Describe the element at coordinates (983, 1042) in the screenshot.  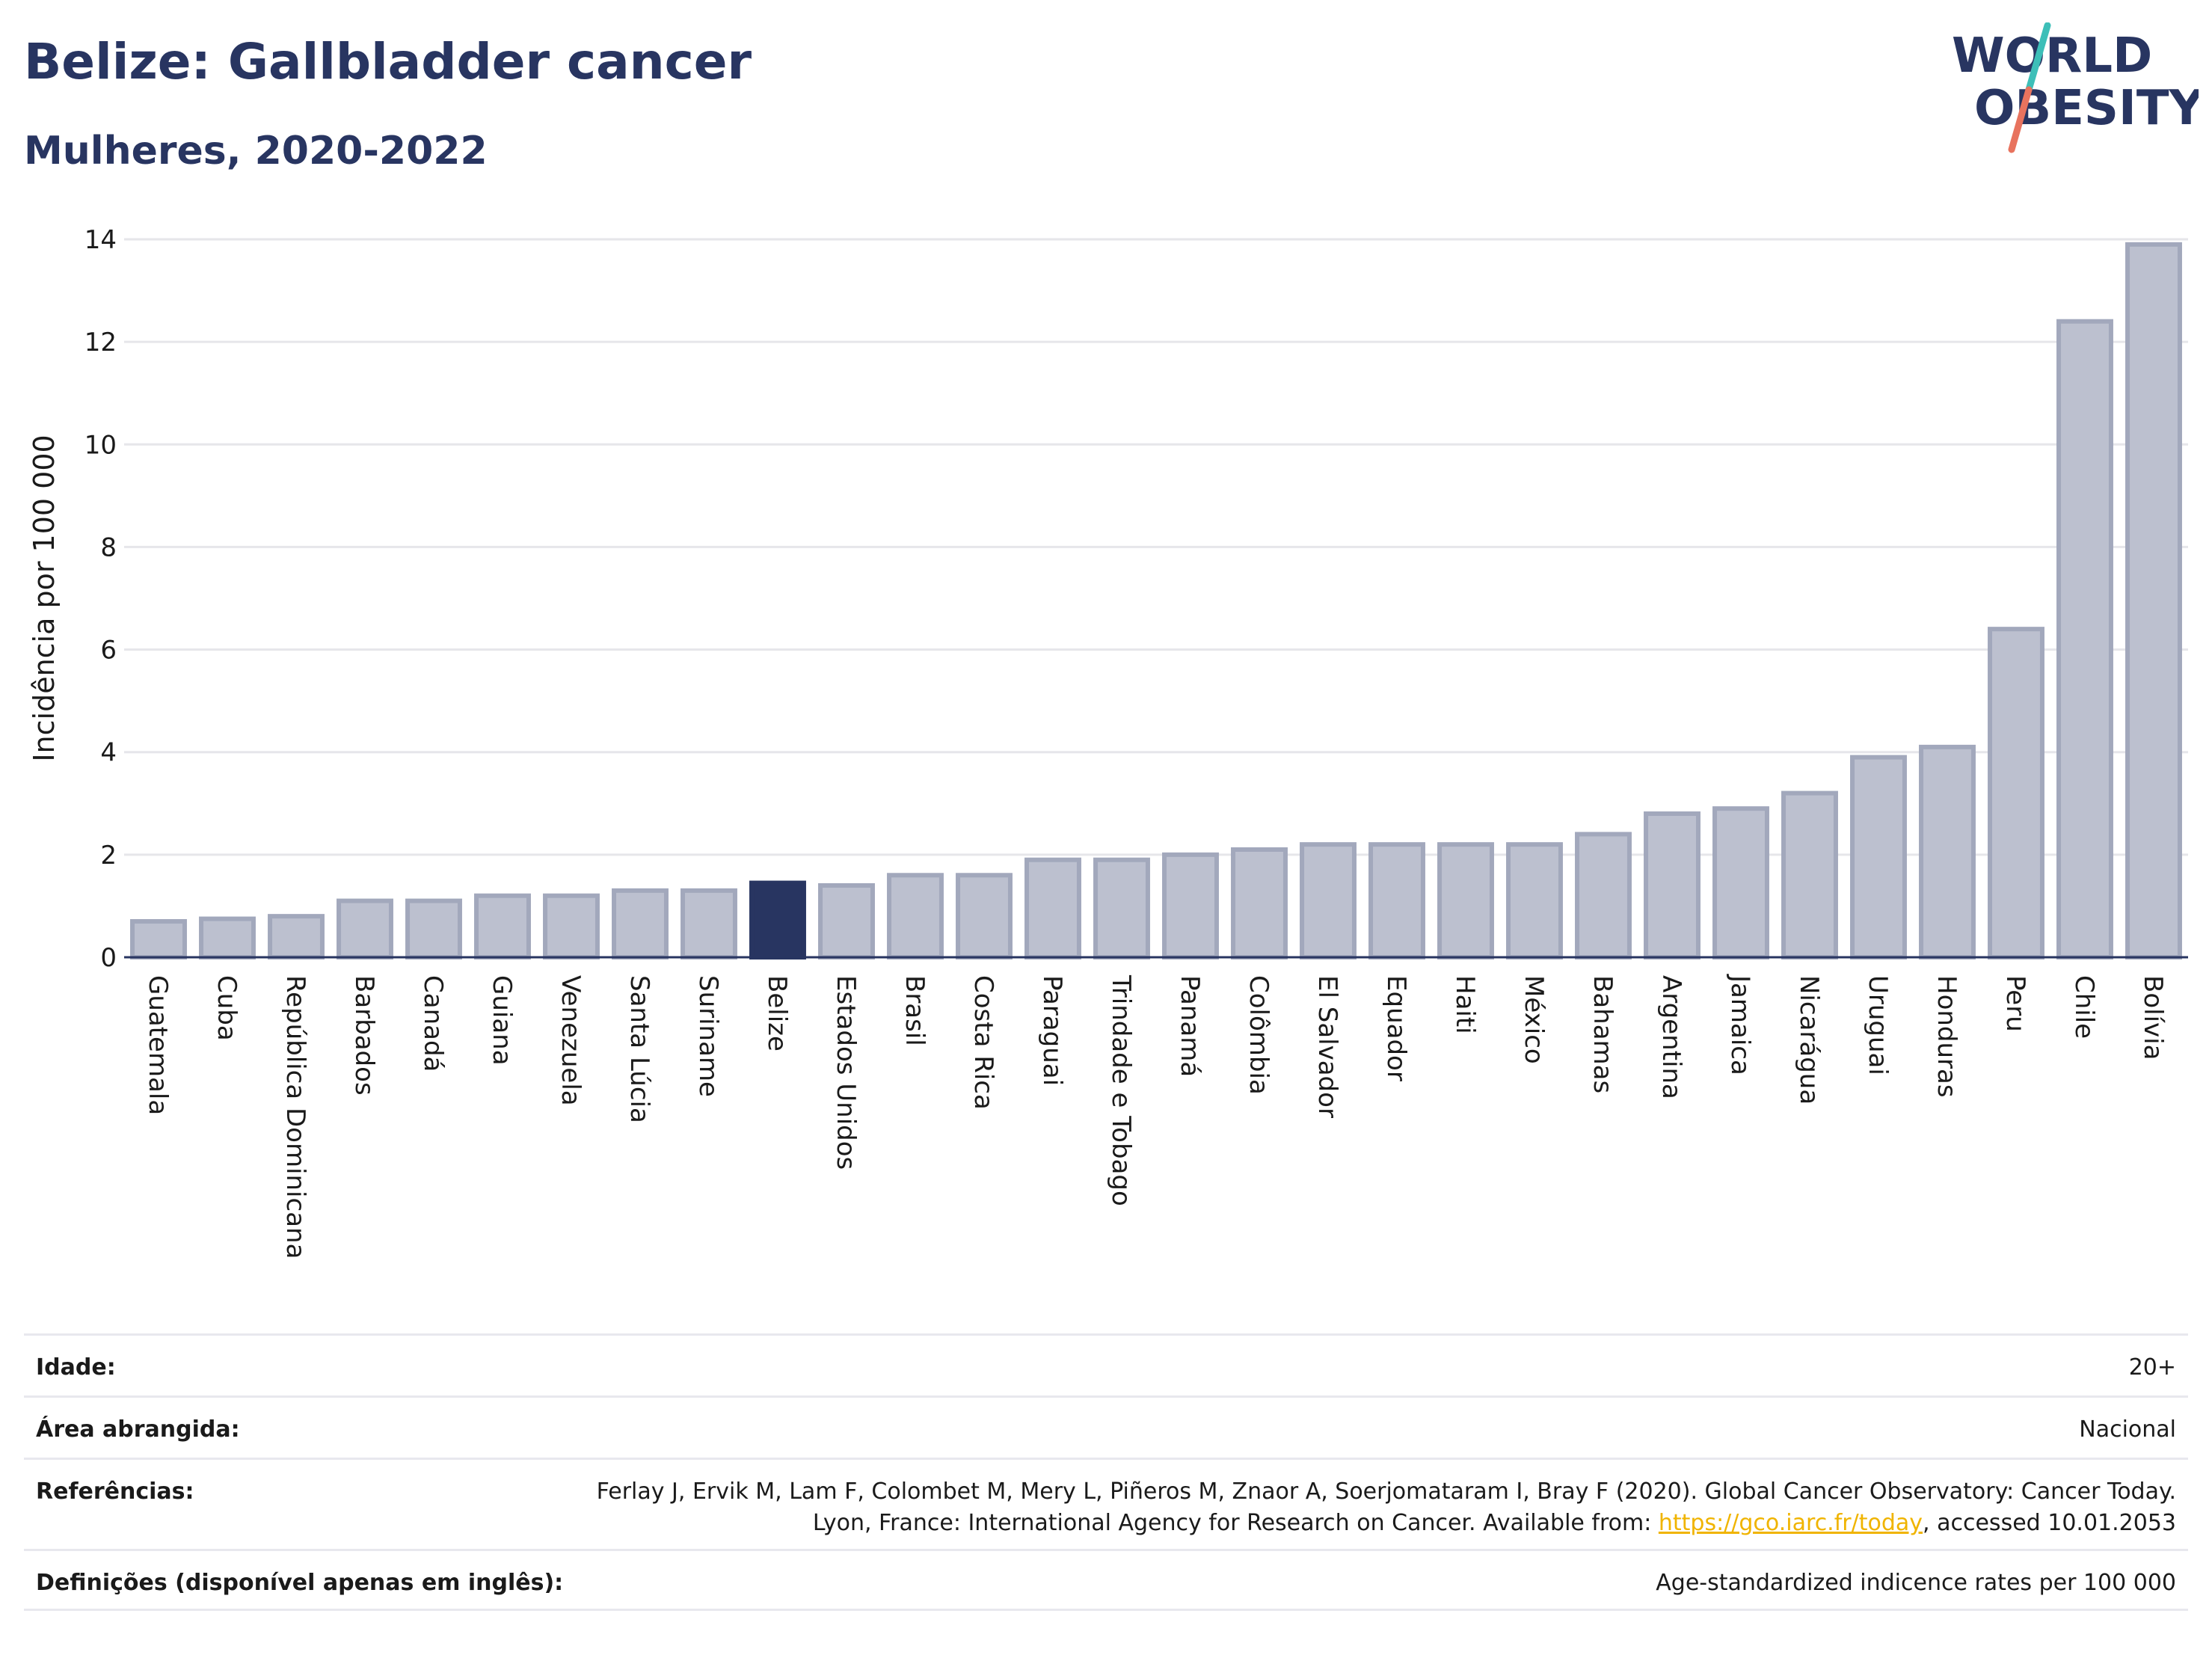
I see `x-tick-label: Costa Rica` at that location.